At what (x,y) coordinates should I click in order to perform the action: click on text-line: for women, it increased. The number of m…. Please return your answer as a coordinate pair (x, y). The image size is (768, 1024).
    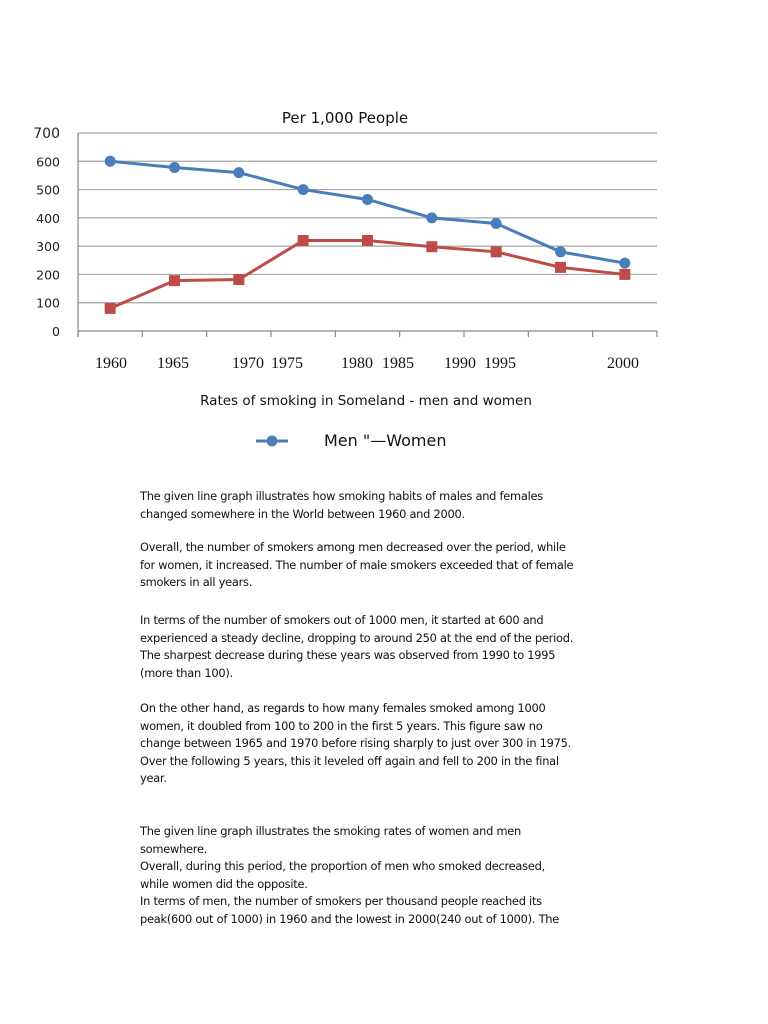
    Looking at the image, I should click on (357, 564).